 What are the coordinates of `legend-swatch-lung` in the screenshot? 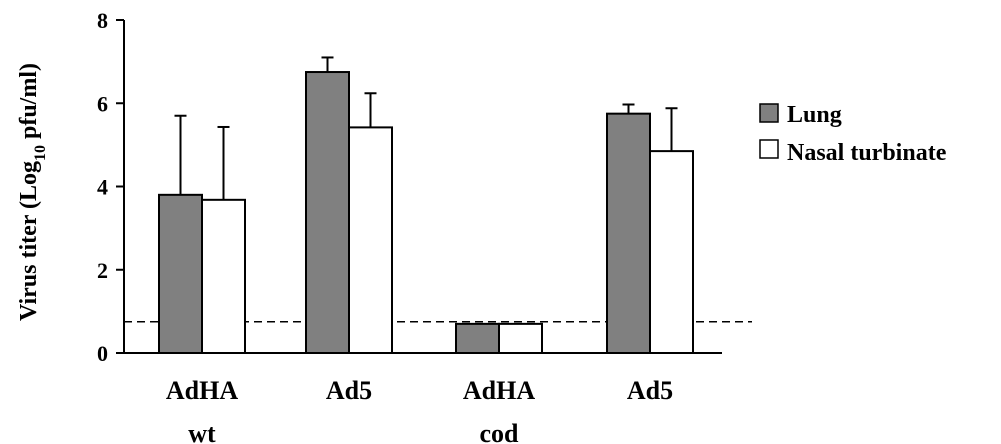 It's located at (769, 113).